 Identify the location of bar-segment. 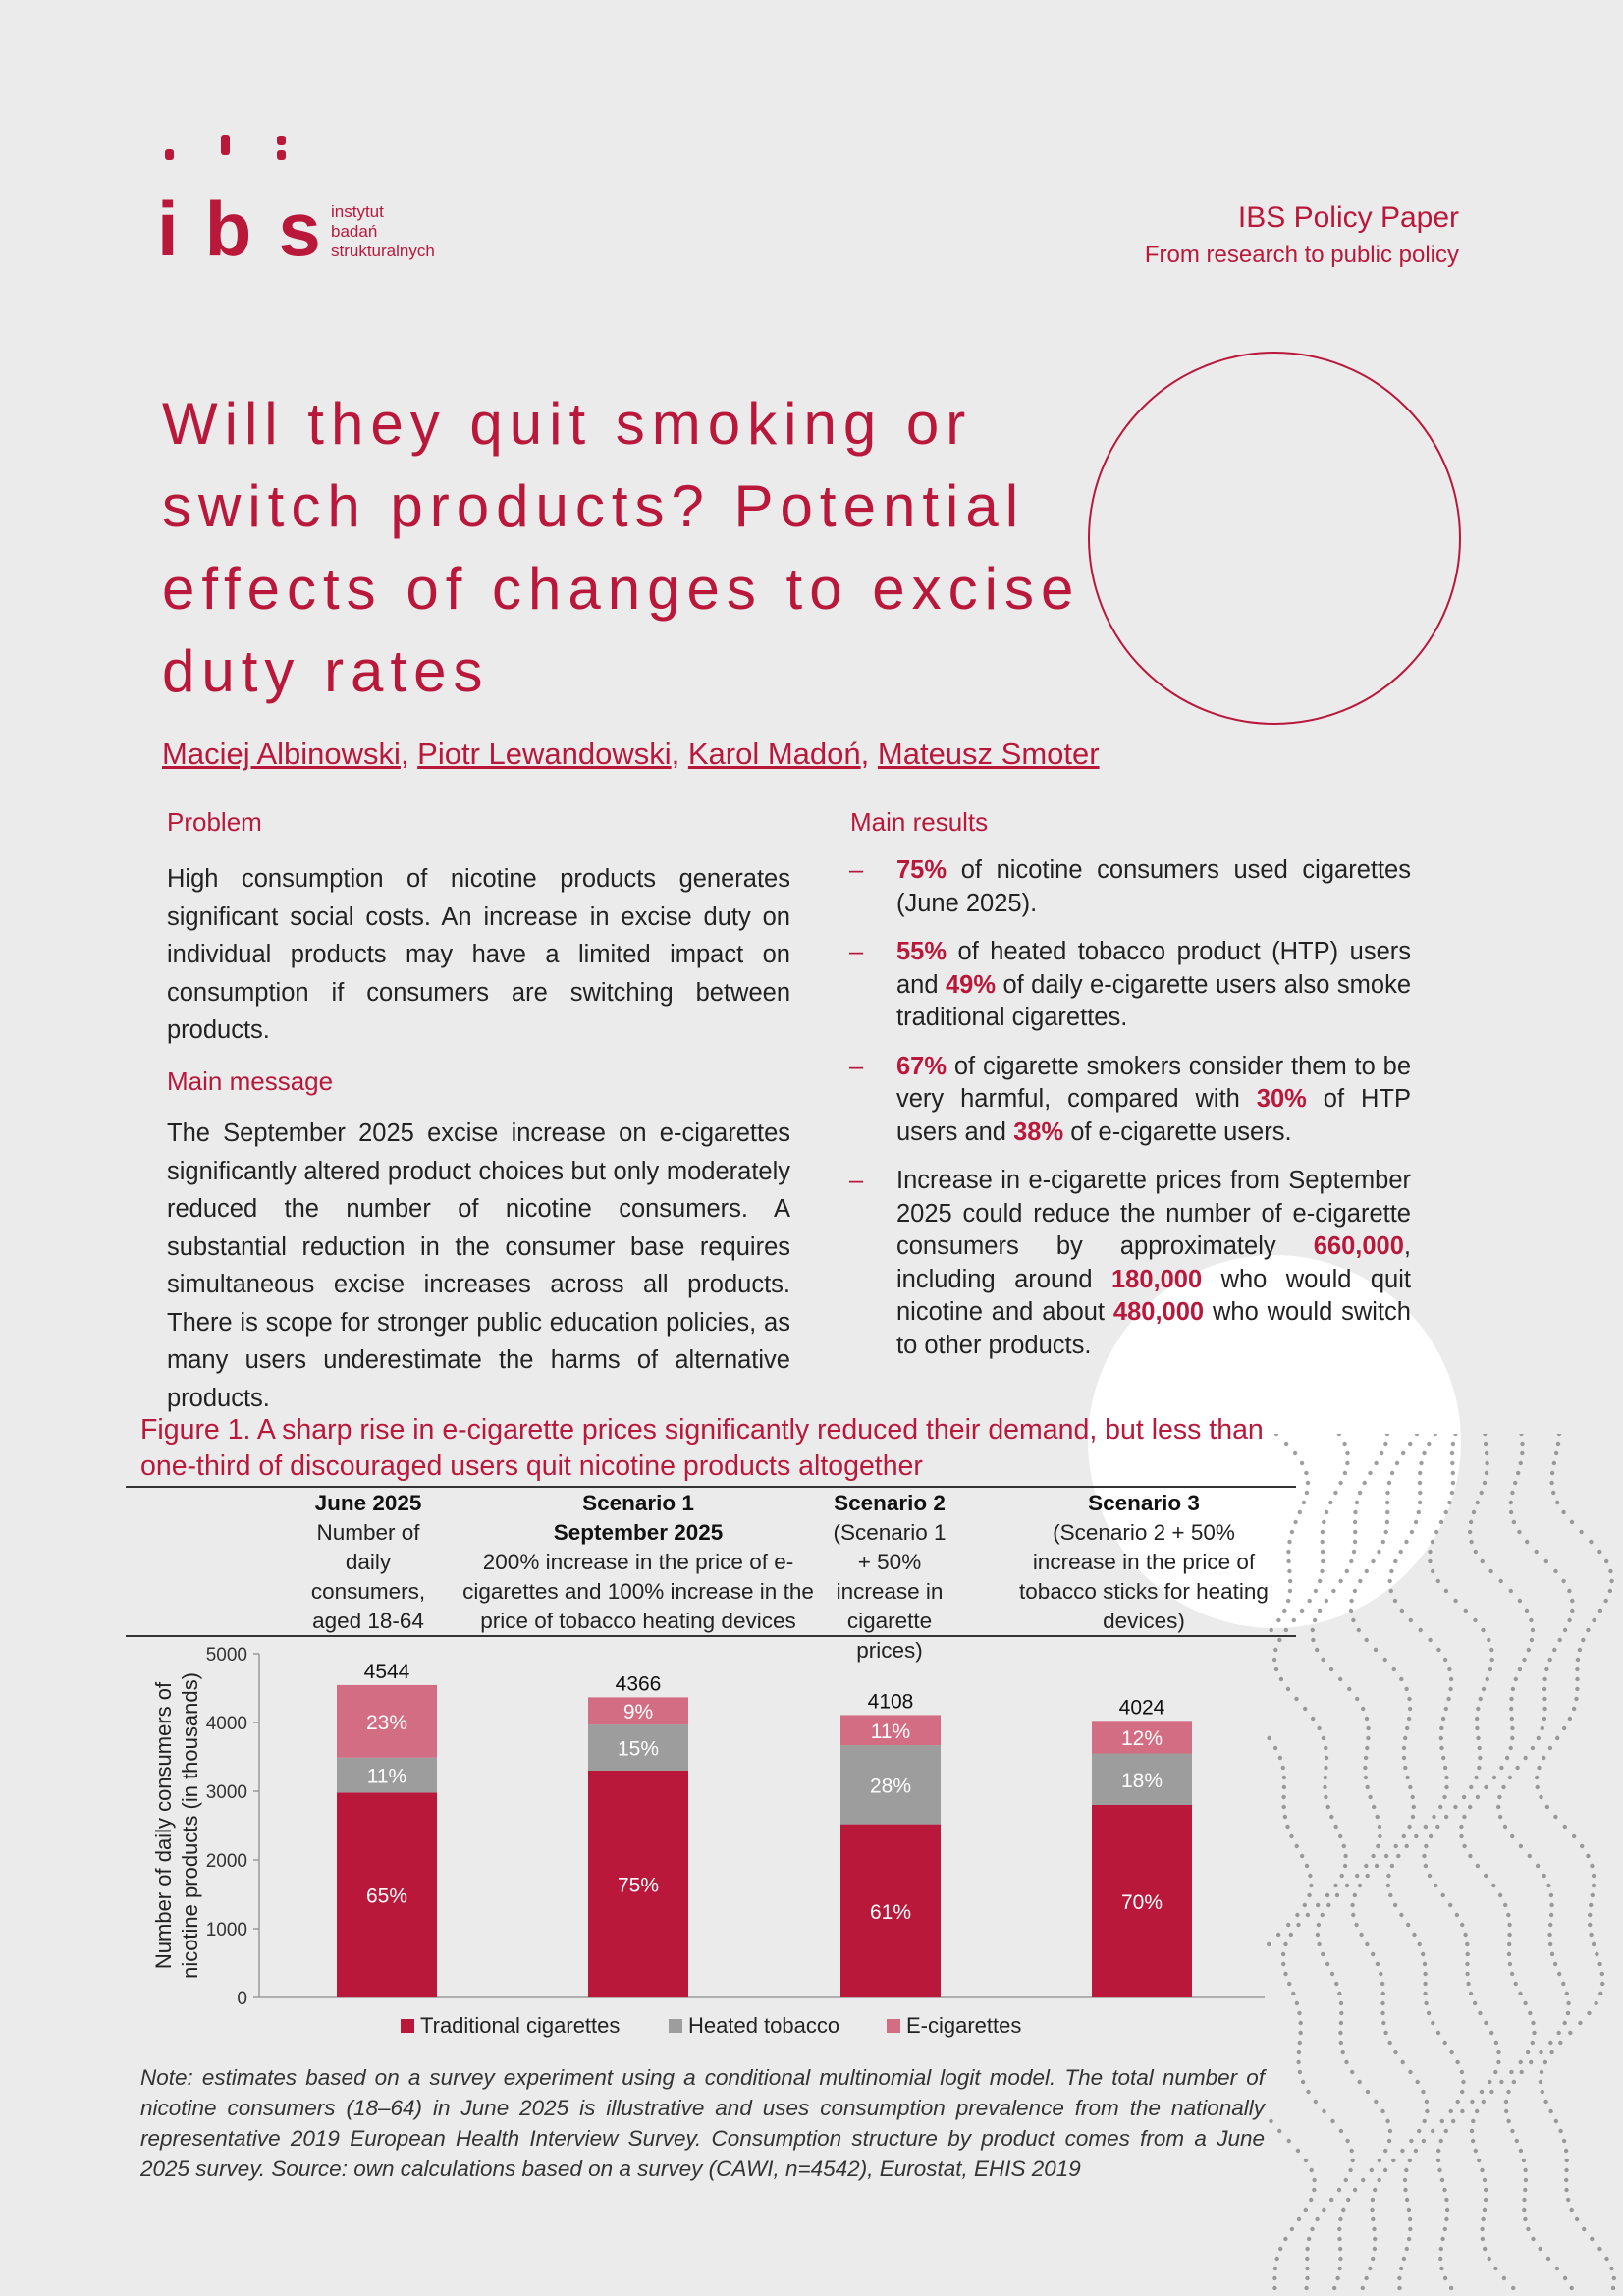
(387, 1894).